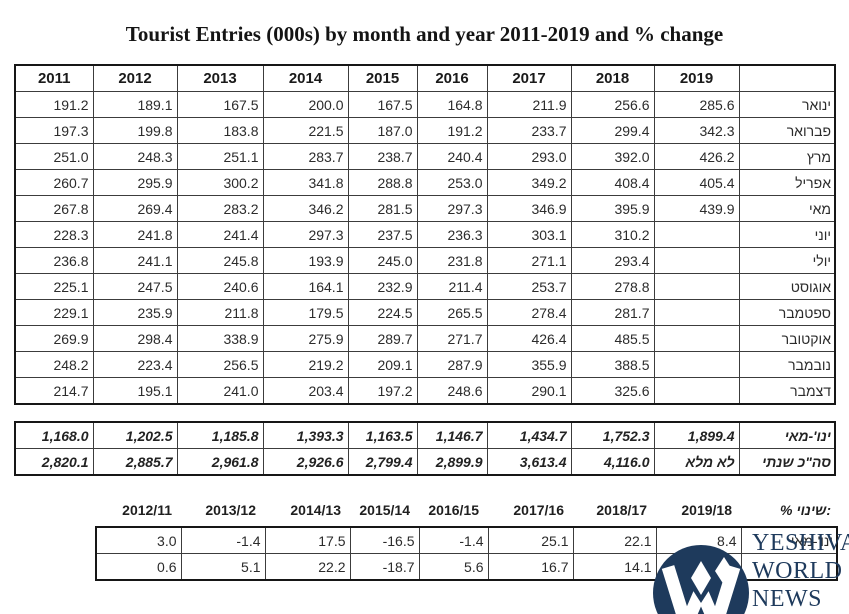 The height and width of the screenshot is (614, 849). I want to click on year-header-row: 2011 2012 2013 2014 2015 2016 2017 2018 2019, so click(425, 78).